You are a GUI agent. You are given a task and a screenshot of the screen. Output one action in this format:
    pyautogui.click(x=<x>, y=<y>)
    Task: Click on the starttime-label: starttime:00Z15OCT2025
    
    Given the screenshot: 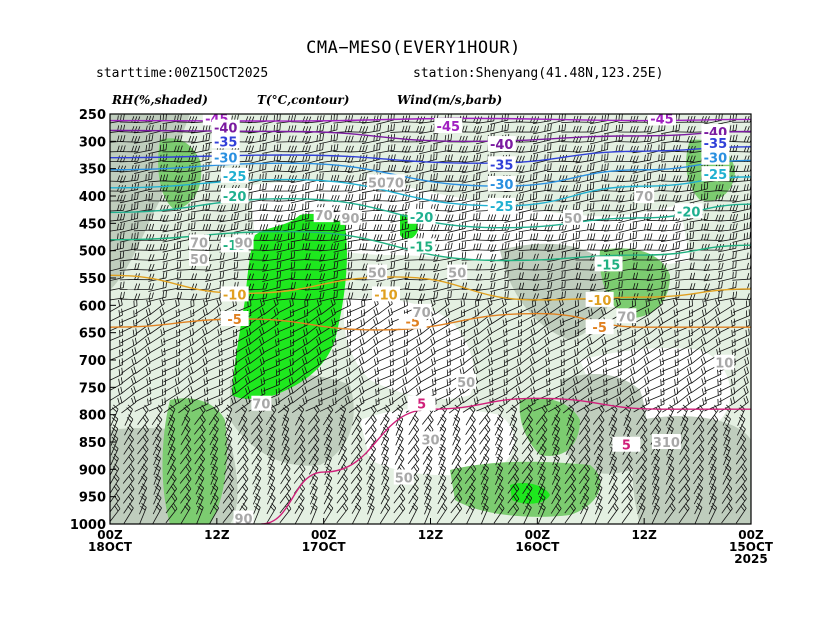 What is the action you would take?
    pyautogui.click(x=182, y=73)
    